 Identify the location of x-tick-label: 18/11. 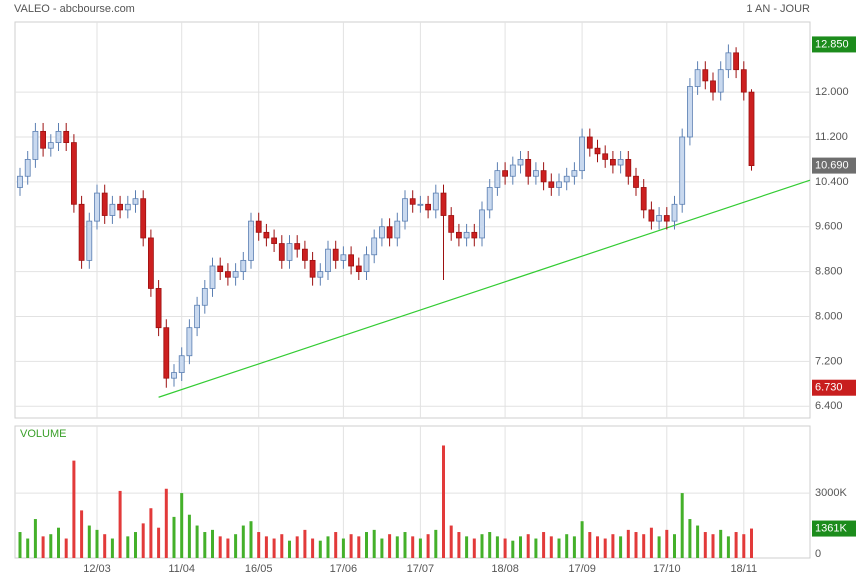
(743, 569).